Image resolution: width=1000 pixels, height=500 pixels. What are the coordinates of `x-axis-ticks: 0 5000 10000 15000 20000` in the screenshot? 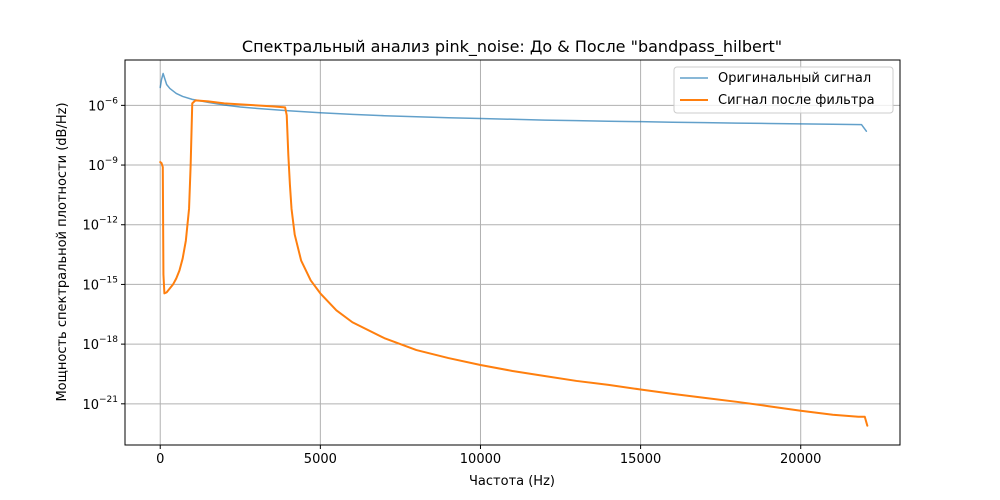 It's located at (488, 456).